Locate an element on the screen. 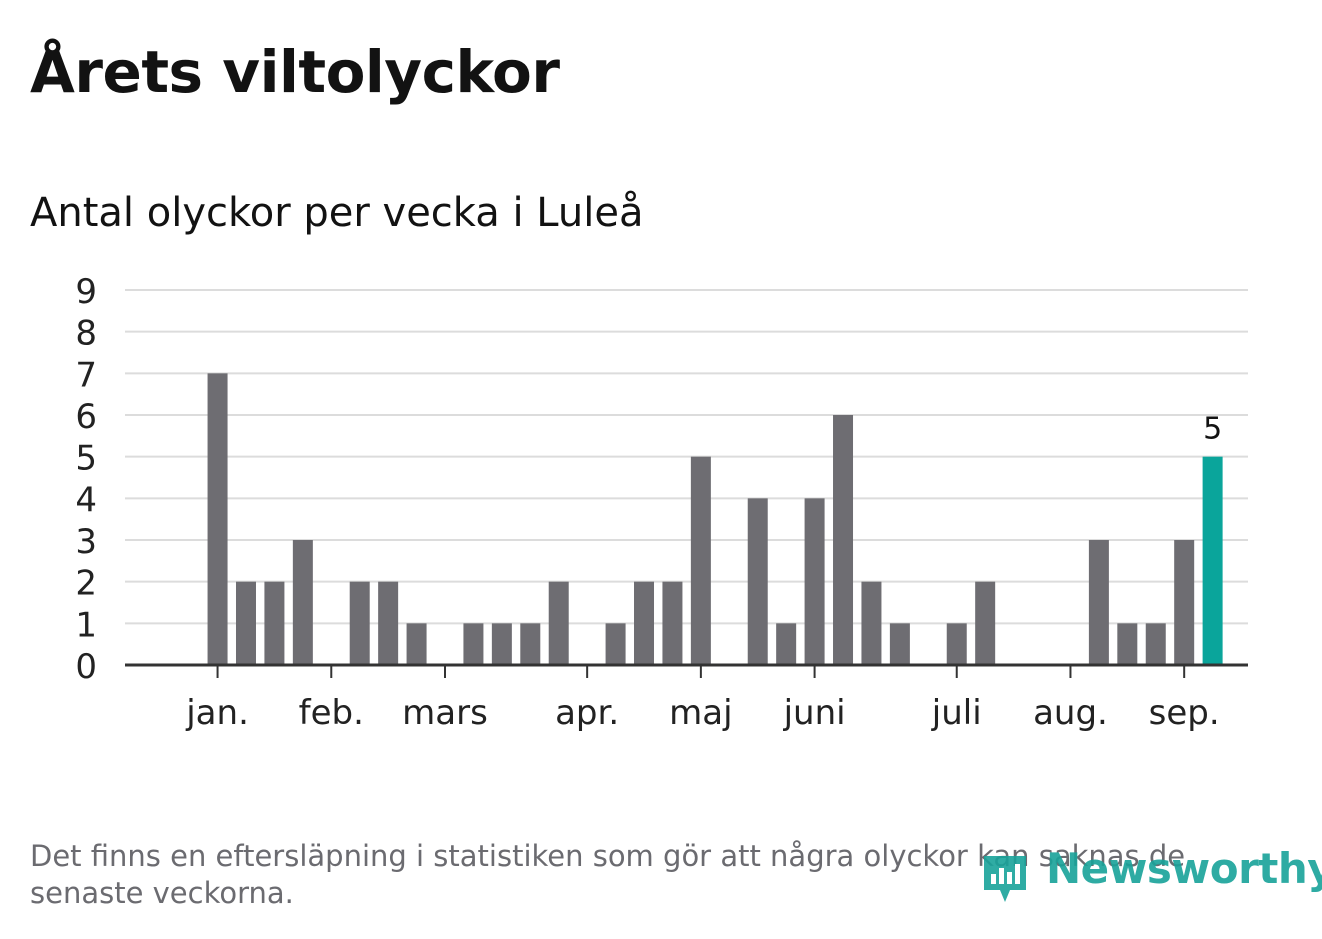  chart-subtitle: Antal olyckor per vecka i Luleå is located at coordinates (337, 213).